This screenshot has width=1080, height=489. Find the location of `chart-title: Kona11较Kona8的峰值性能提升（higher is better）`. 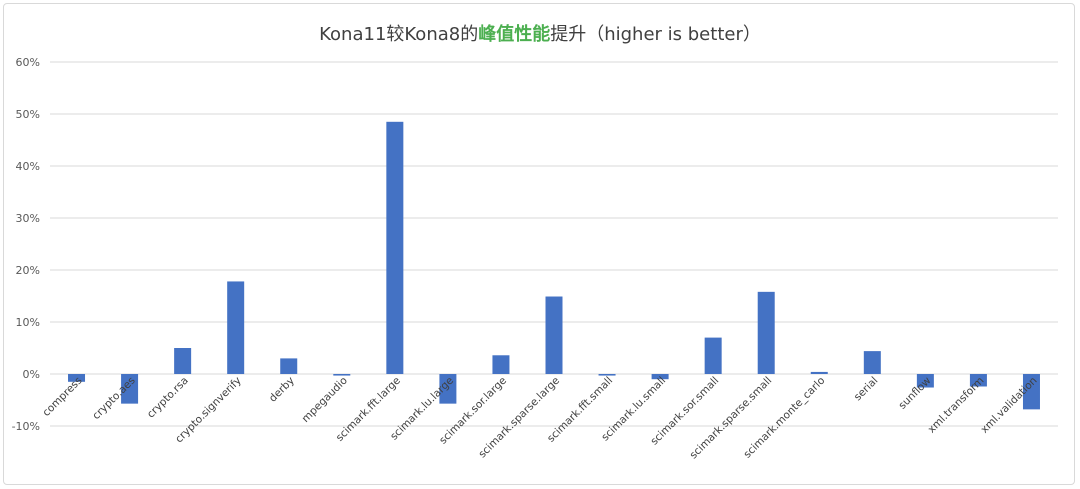

chart-title: Kona11较Kona8的峰值性能提升（higher is better） is located at coordinates (540, 33).